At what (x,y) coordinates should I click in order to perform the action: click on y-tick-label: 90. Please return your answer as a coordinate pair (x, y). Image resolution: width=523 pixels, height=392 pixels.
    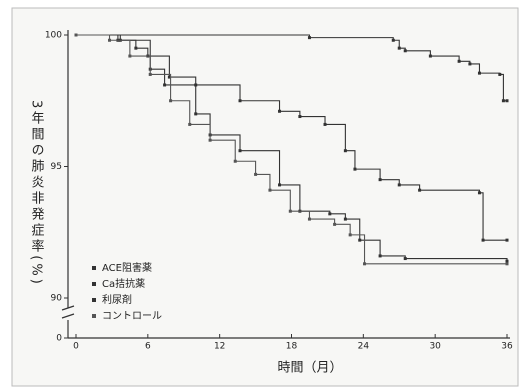
    Looking at the image, I should click on (57, 299).